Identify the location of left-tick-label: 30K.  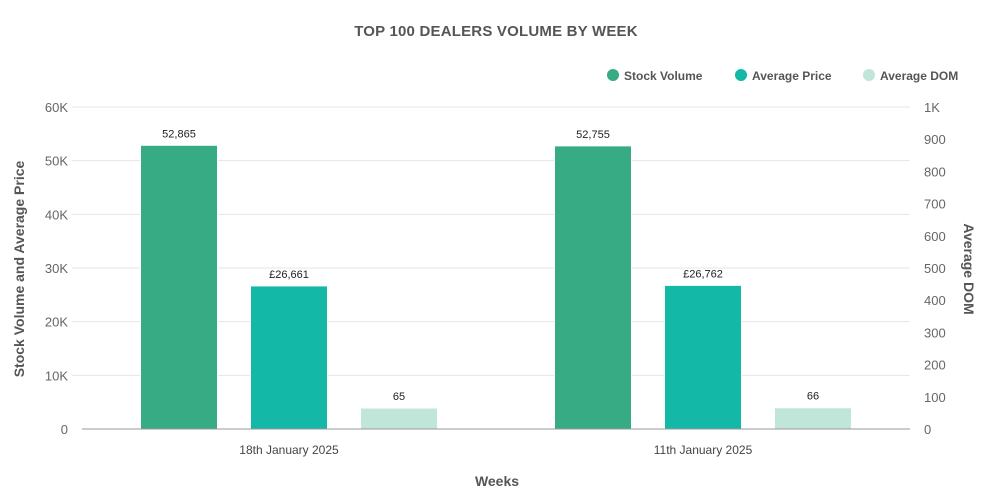
(56, 268).